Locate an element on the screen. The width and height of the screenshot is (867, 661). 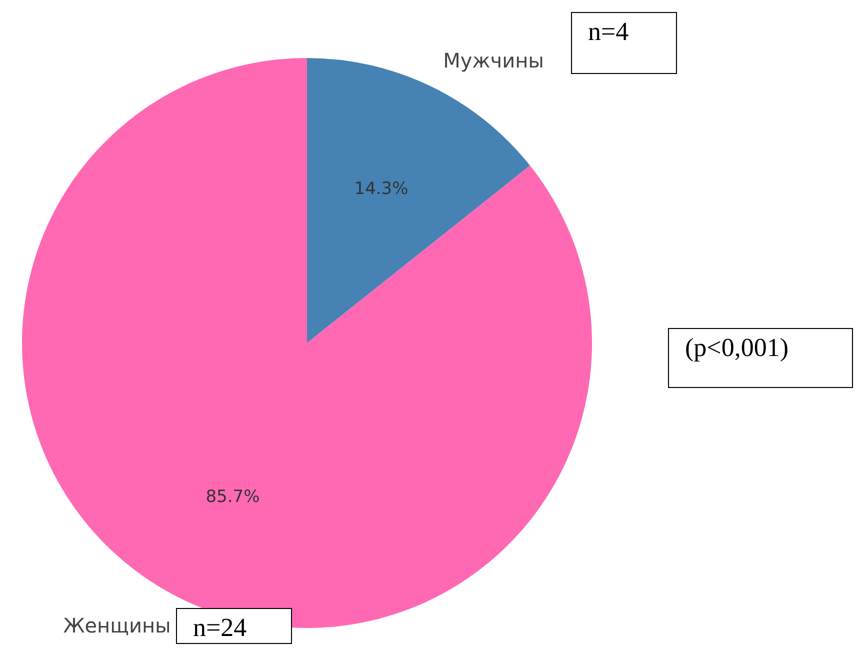
text: n=24 is located at coordinates (234, 626).